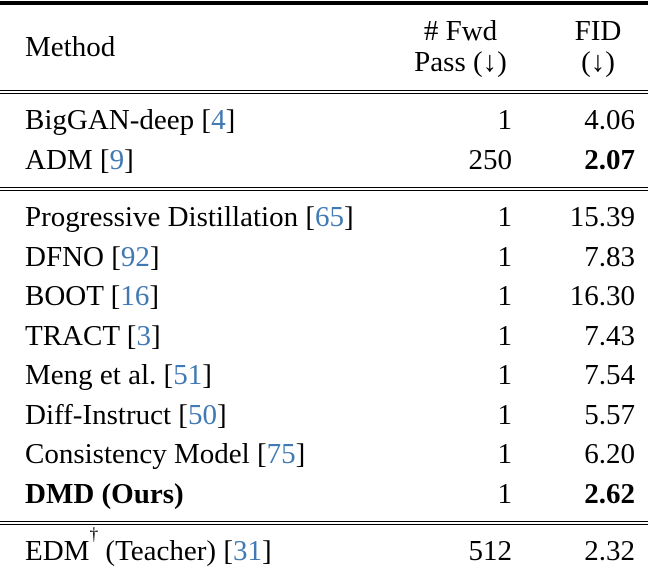 The width and height of the screenshot is (648, 571). I want to click on method-label: BigGAN-deep, so click(110, 120).